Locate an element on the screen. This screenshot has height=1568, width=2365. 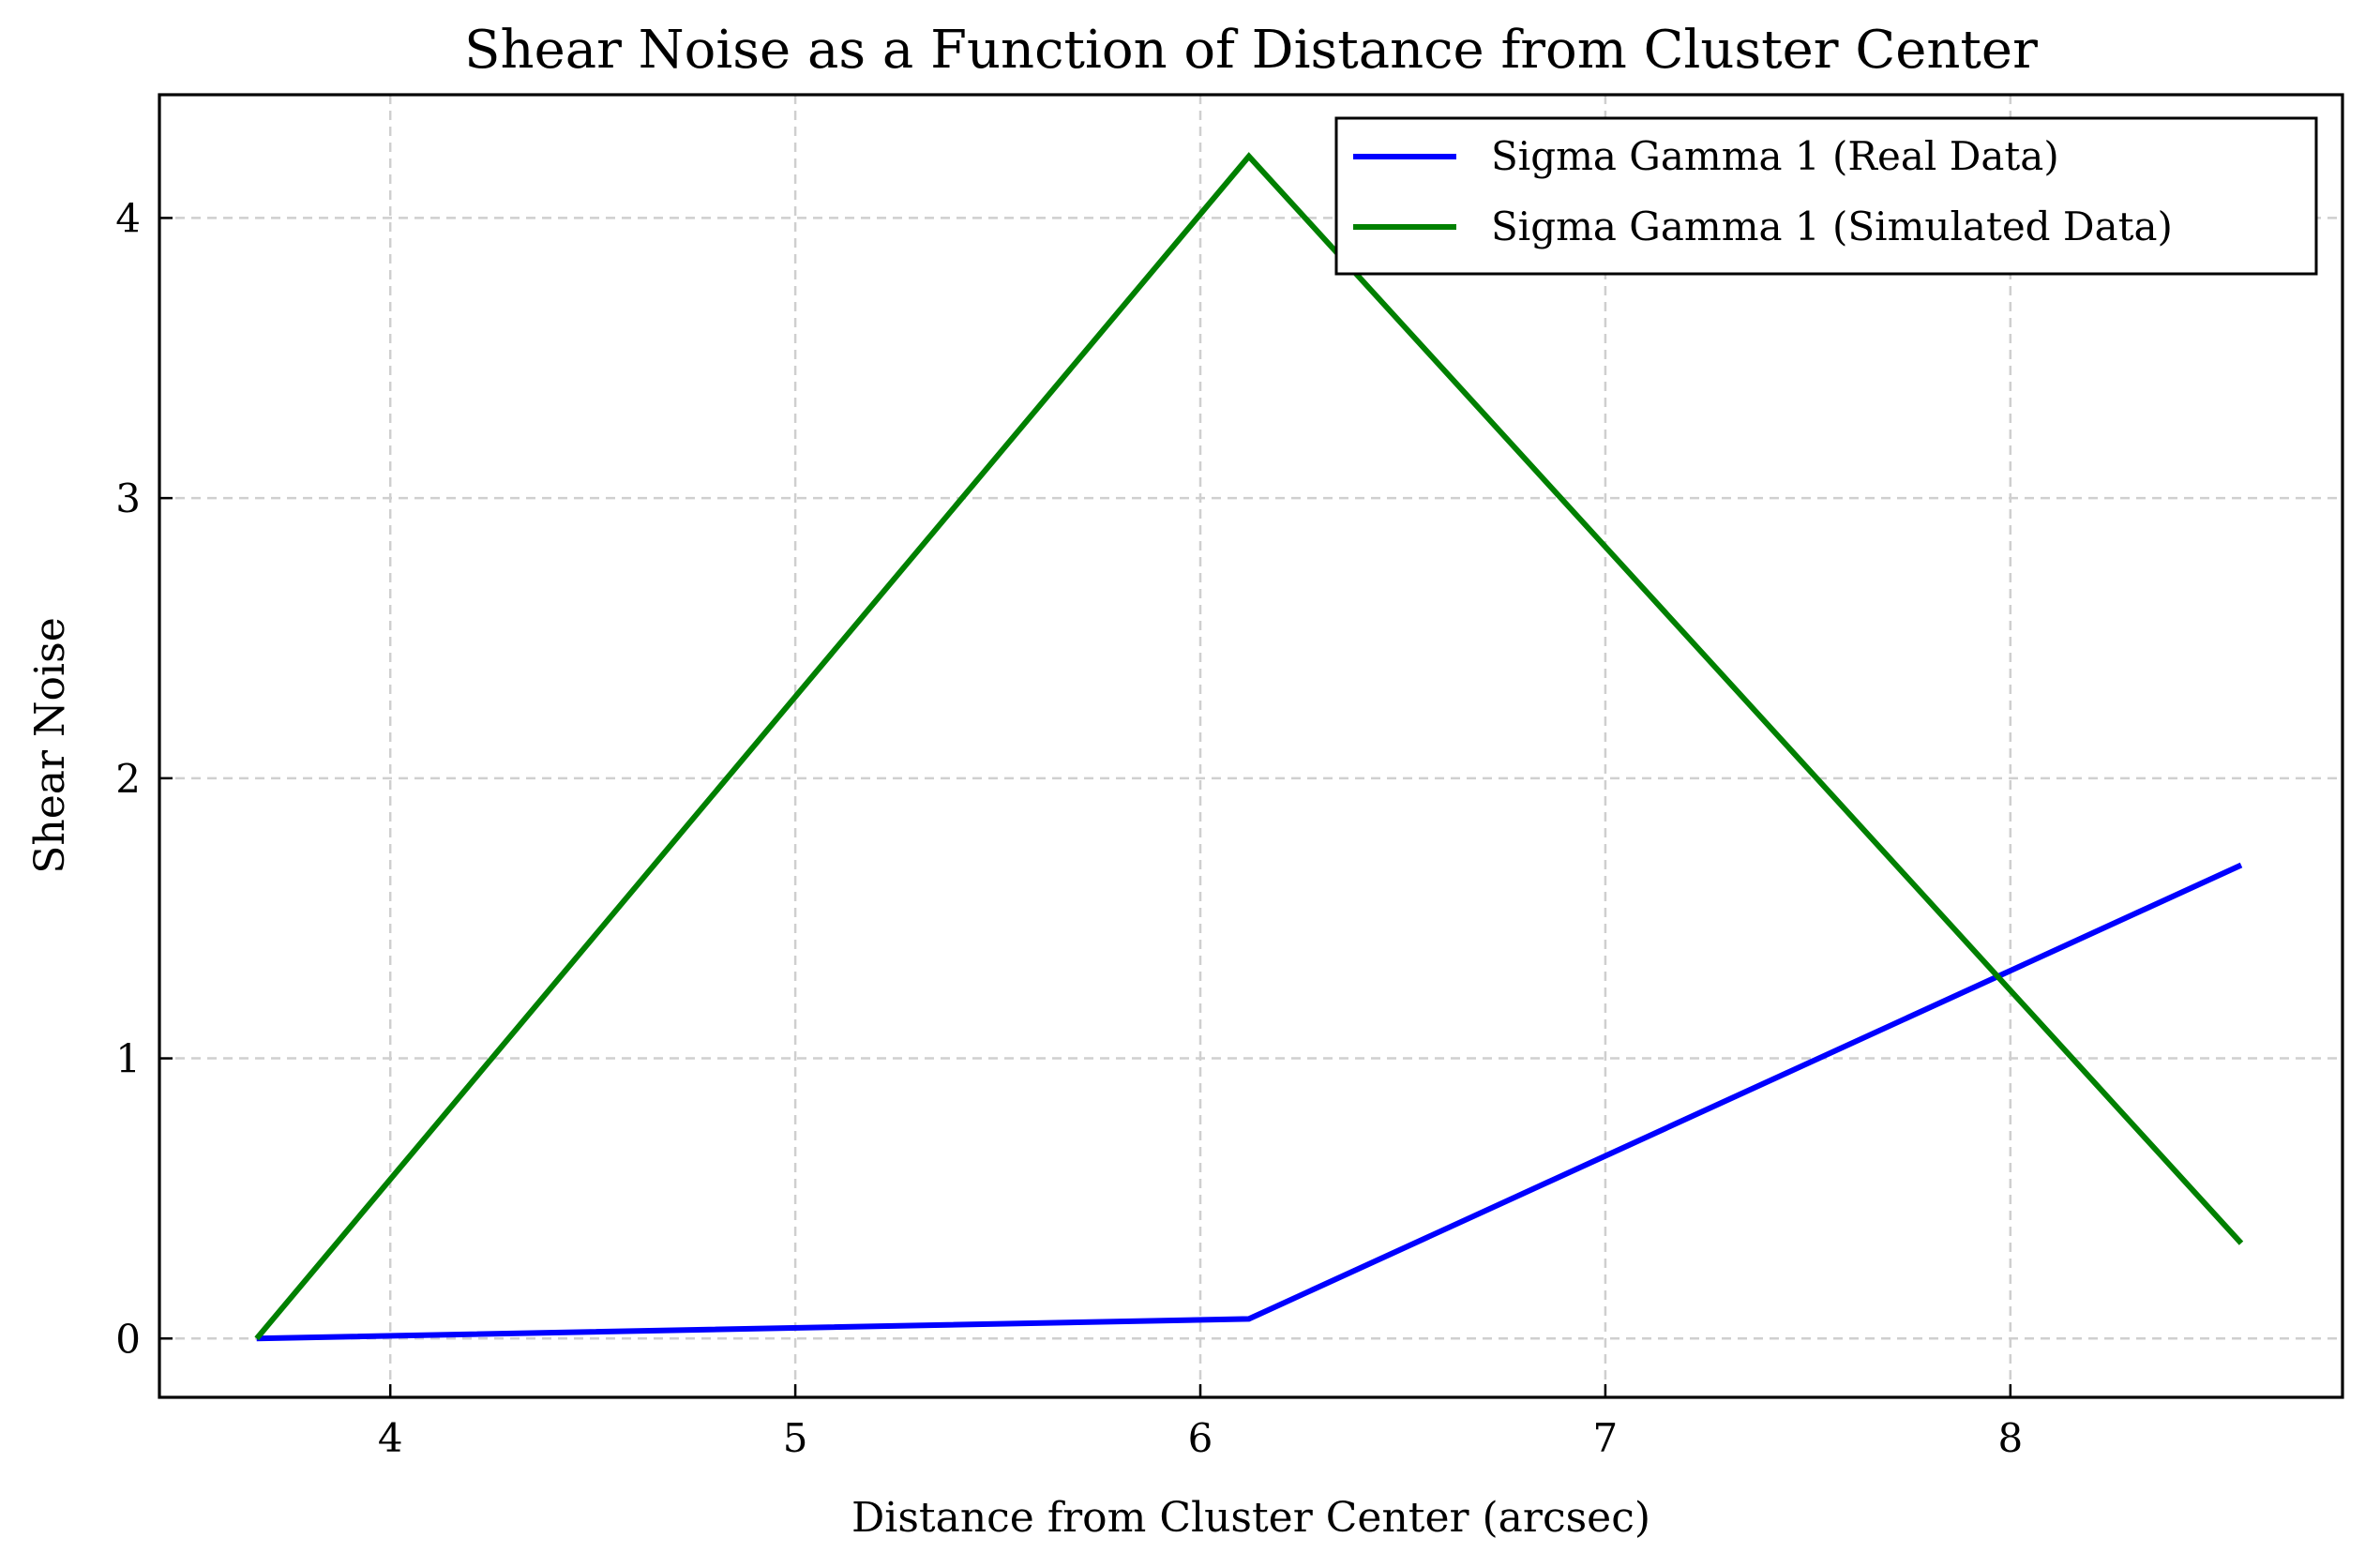
legend-label-1: Sigma Gamma 1 (Real Data) is located at coordinates (1775, 156).